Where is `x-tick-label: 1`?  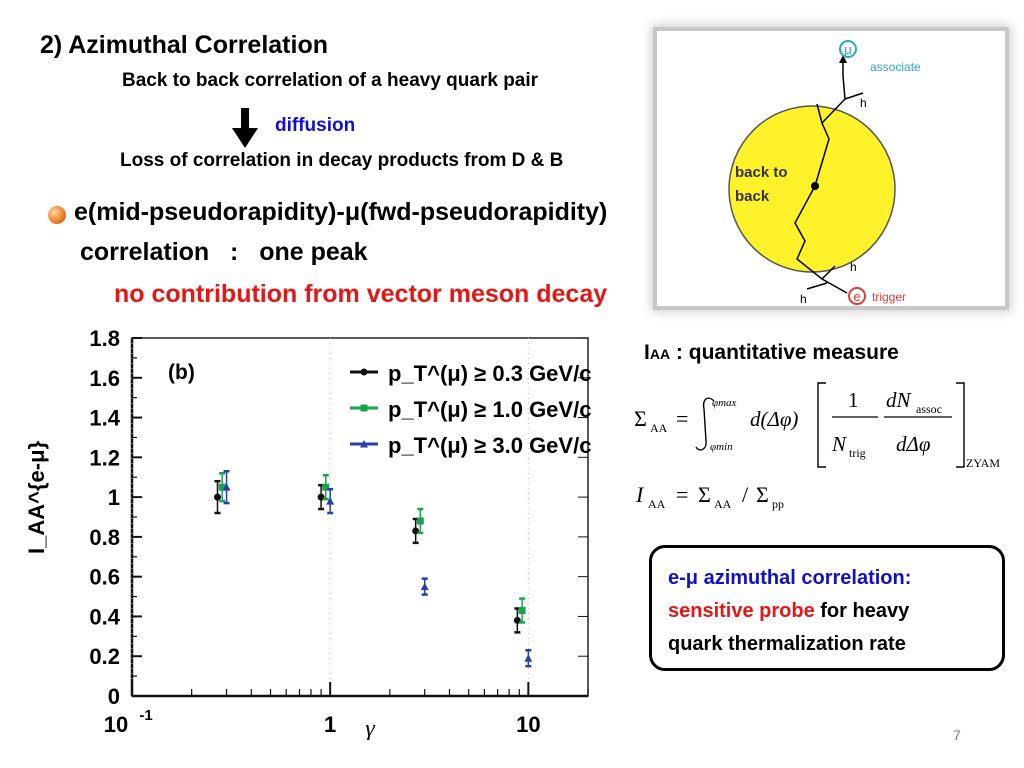
x-tick-label: 1 is located at coordinates (330, 724).